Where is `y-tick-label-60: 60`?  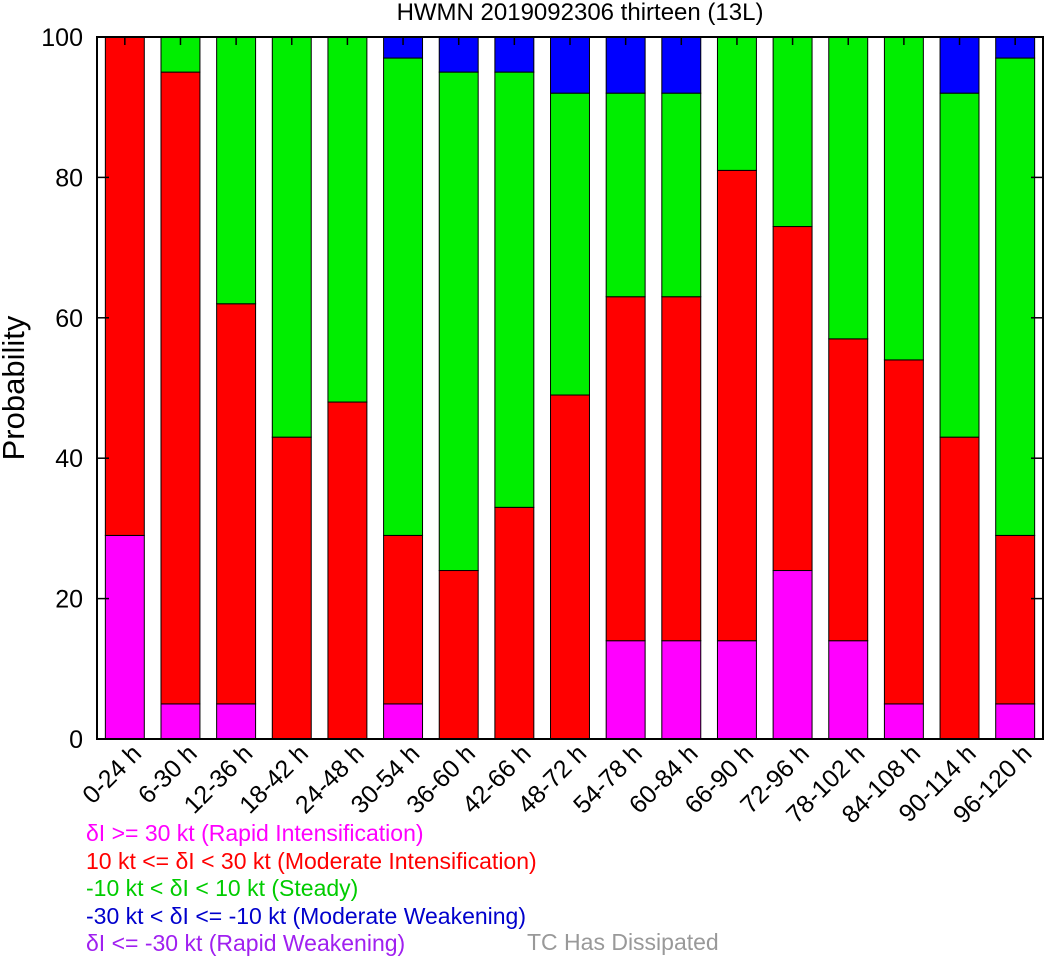
y-tick-label-60: 60 is located at coordinates (69, 319).